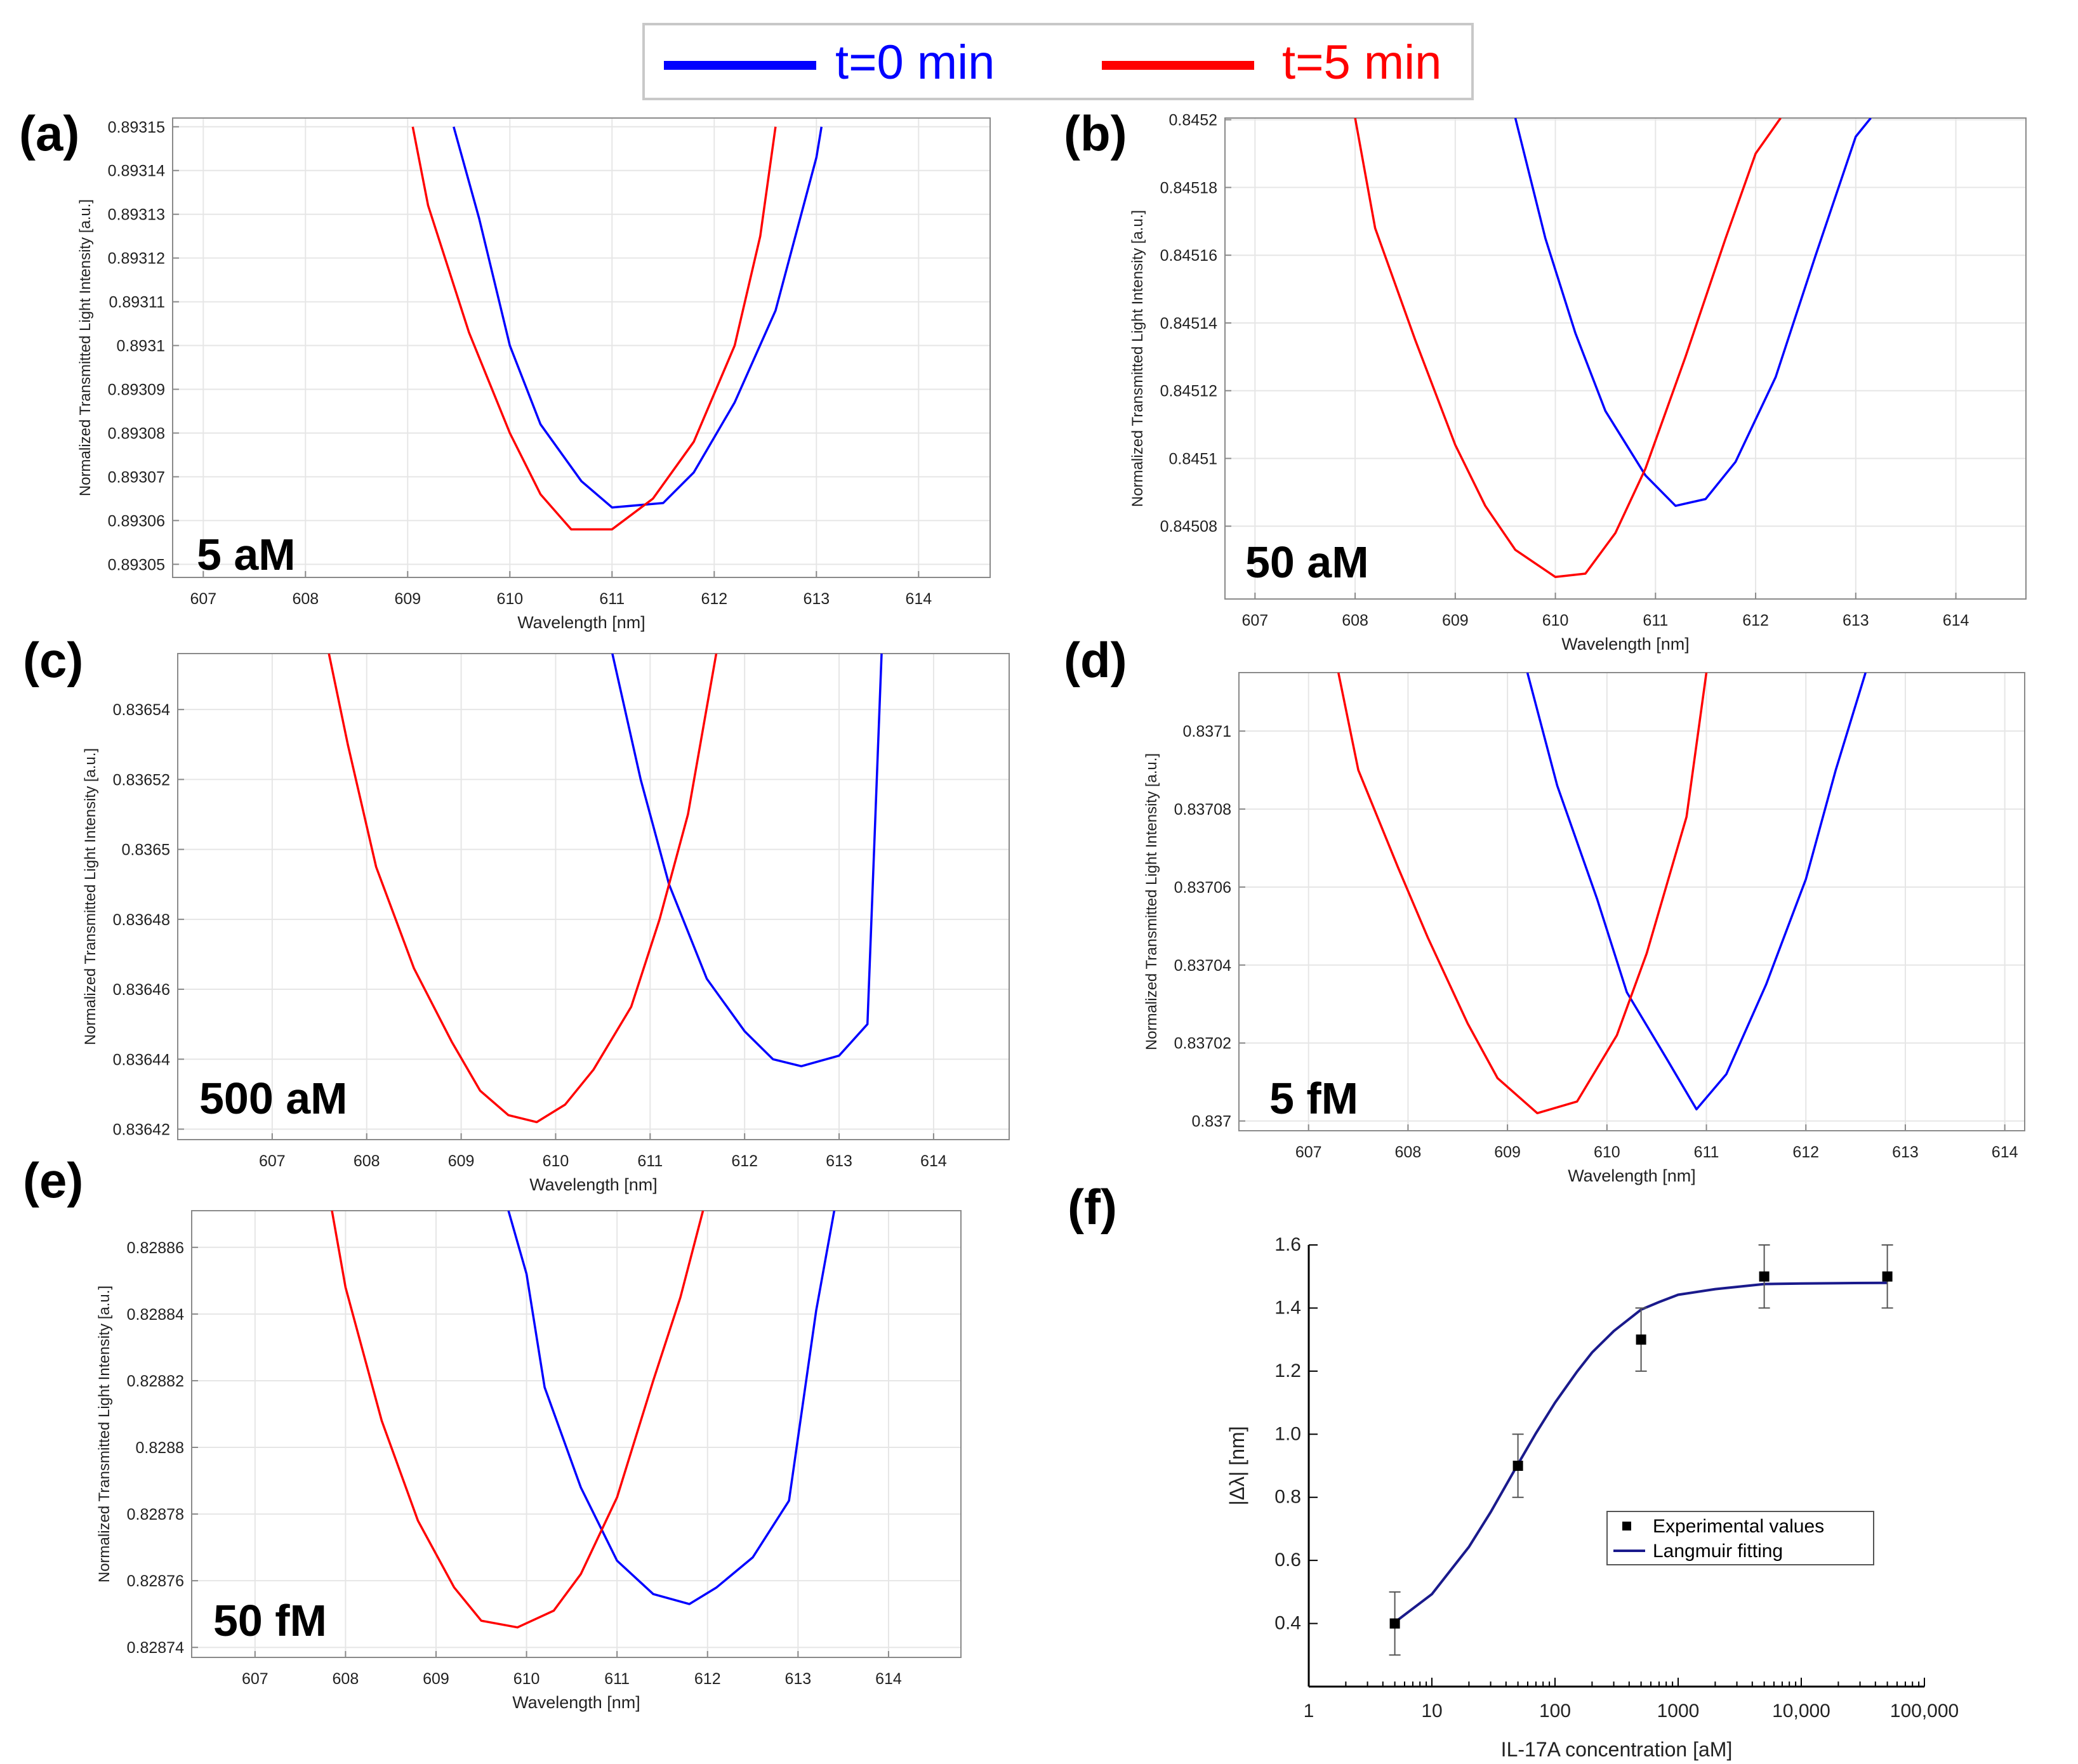 This screenshot has width=2078, height=1764. What do you see at coordinates (137, 303) in the screenshot?
I see `y-tick-label: 0.89311` at bounding box center [137, 303].